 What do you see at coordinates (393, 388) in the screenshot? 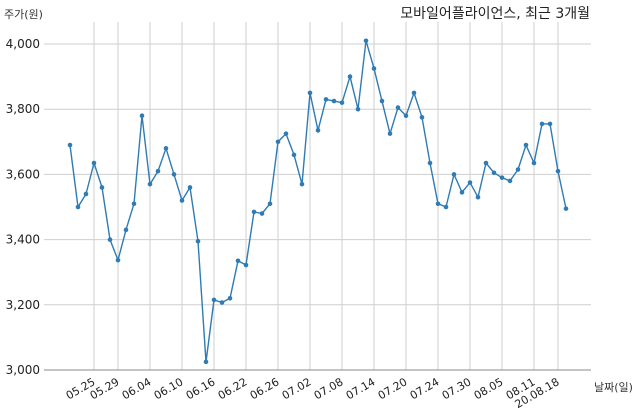
I see `x-tick-label: 07.20` at bounding box center [393, 388].